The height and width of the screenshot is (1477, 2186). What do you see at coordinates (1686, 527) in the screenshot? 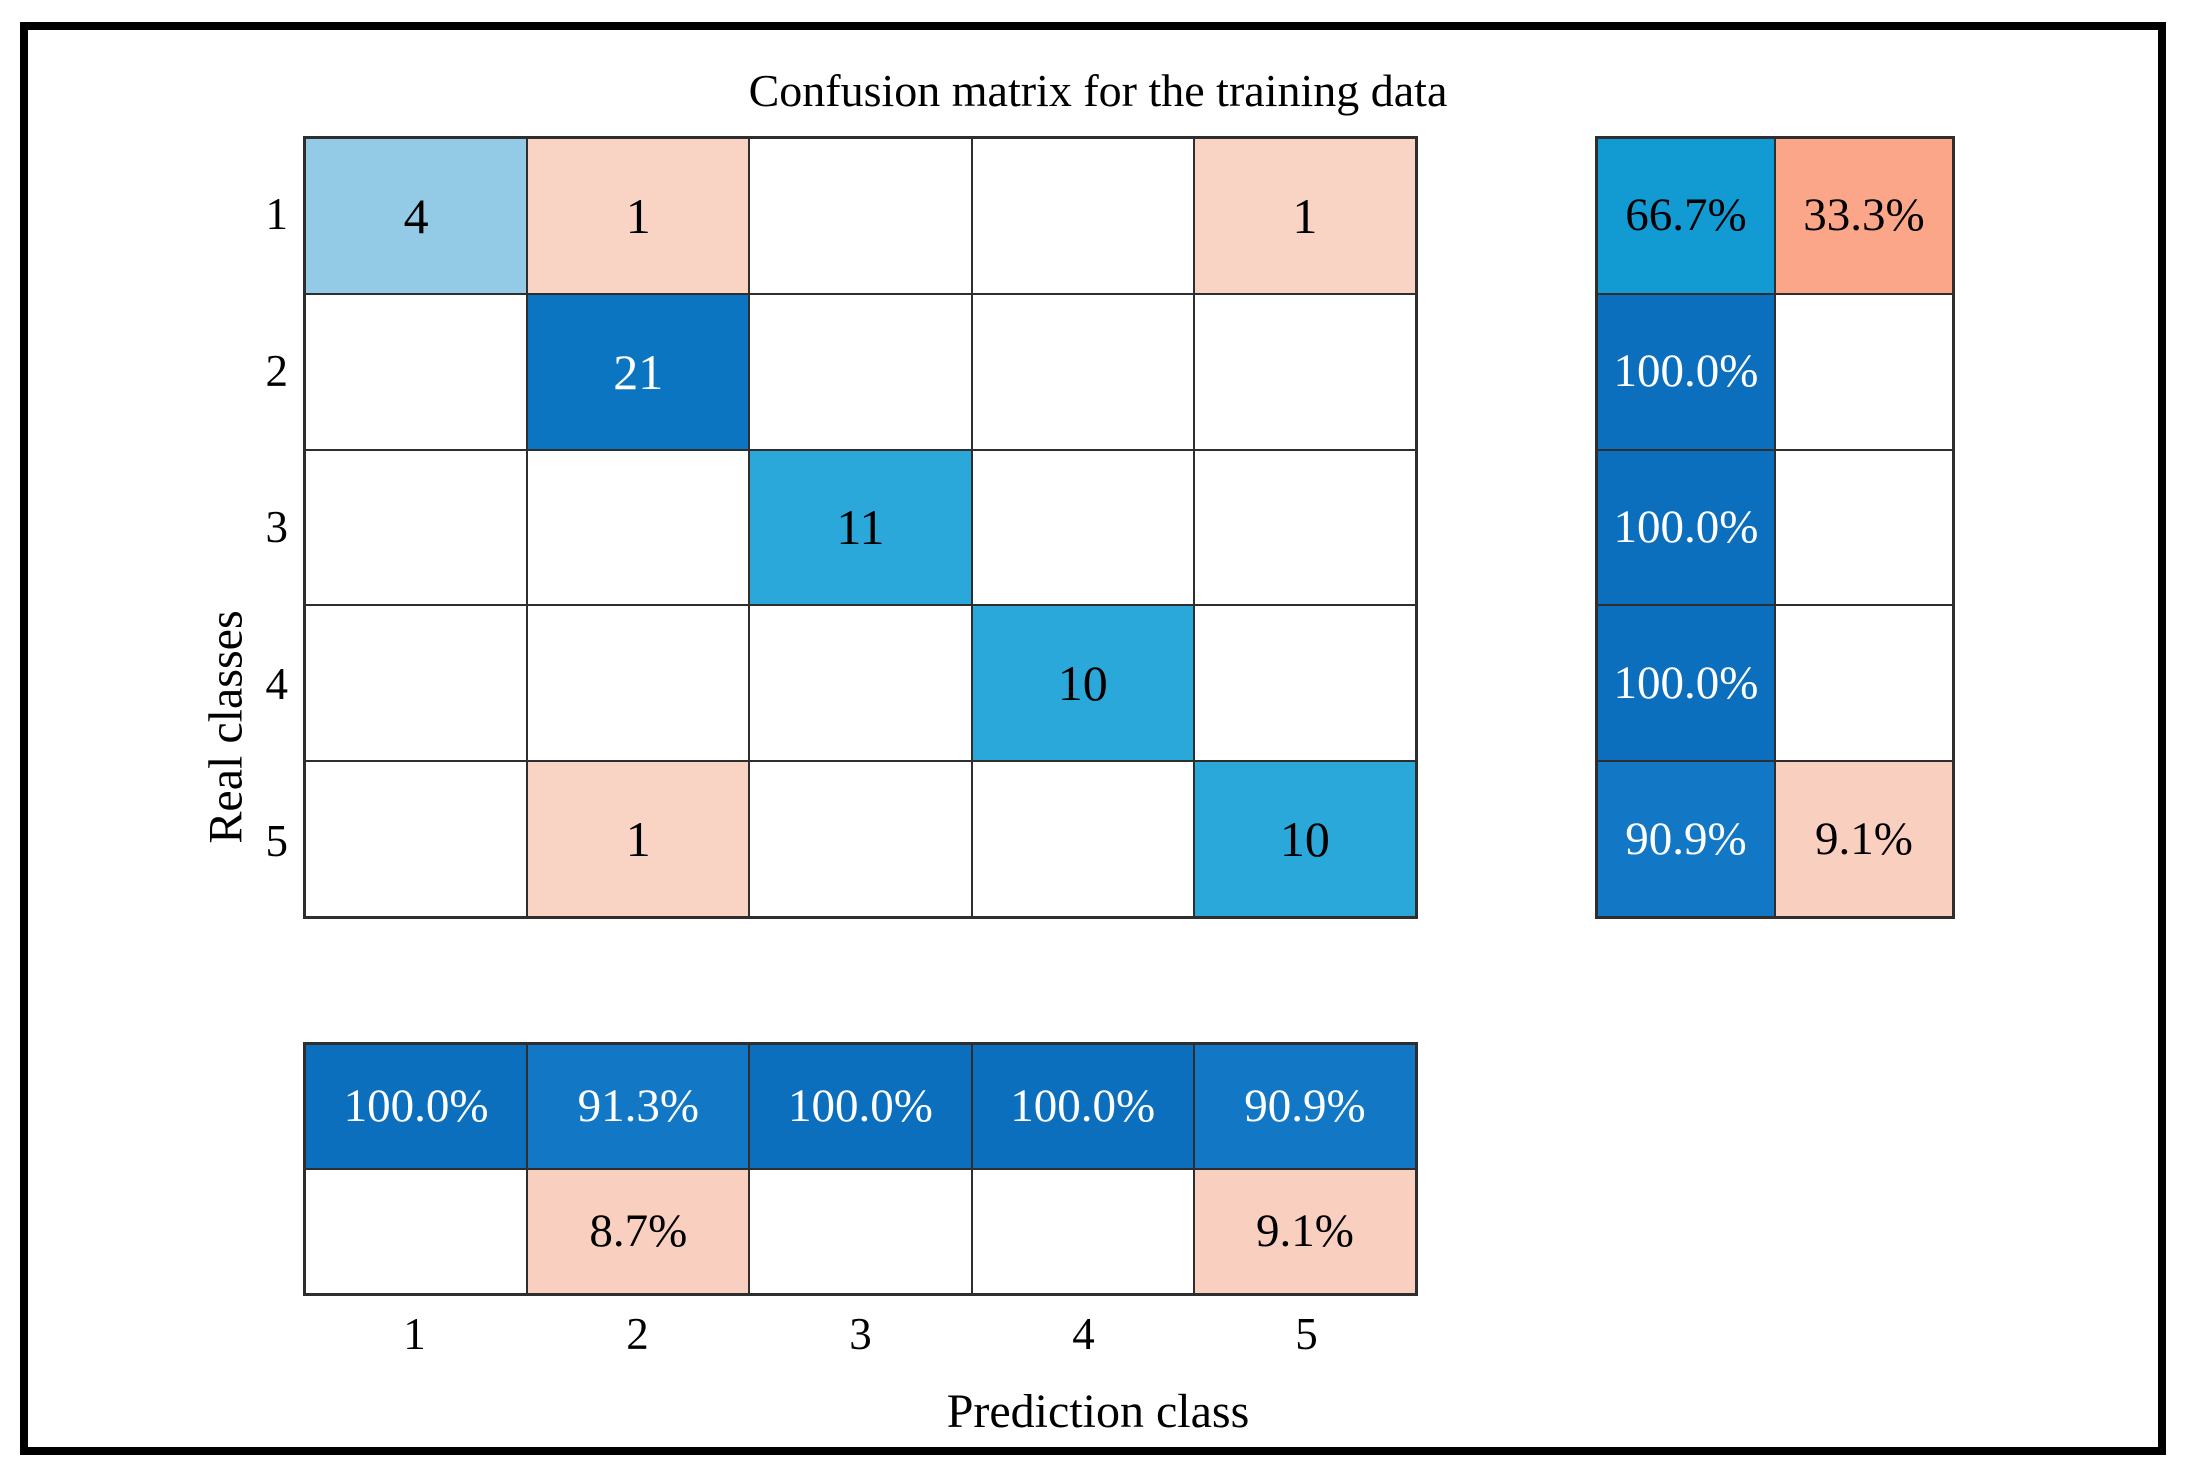
I see `row-summary-cell-r3c1: 100.0%` at bounding box center [1686, 527].